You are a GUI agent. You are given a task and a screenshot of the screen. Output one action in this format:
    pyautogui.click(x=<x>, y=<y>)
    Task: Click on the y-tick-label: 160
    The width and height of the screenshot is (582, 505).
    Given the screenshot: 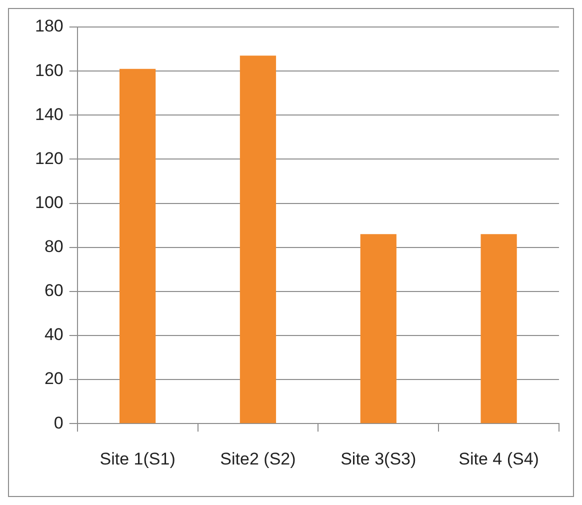 What is the action you would take?
    pyautogui.click(x=49, y=70)
    